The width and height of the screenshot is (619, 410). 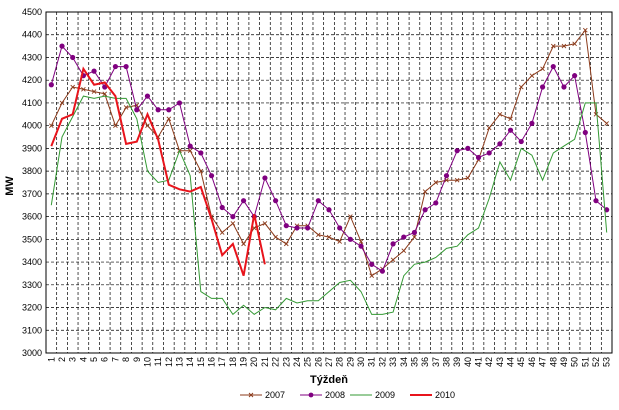 What do you see at coordinates (585, 362) in the screenshot?
I see `x-tick-label: 51` at bounding box center [585, 362].